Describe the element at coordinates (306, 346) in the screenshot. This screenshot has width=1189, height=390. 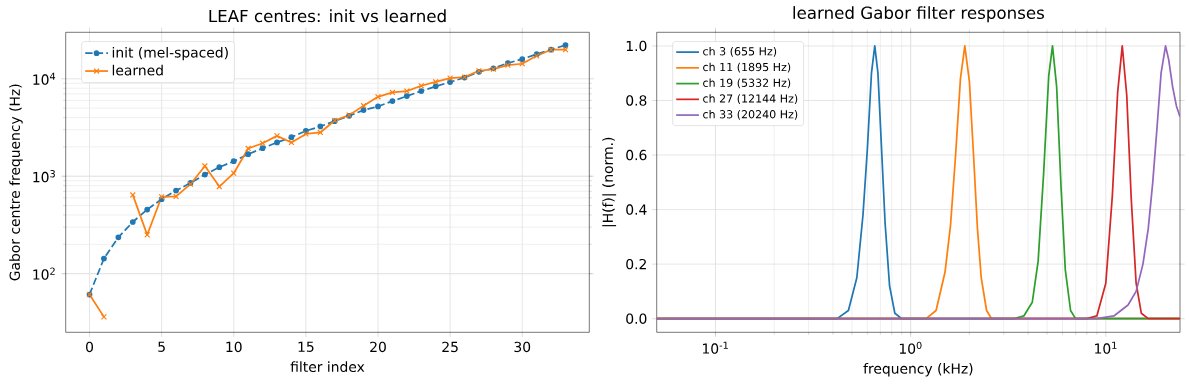
I see `x-tick-label: 15` at that location.